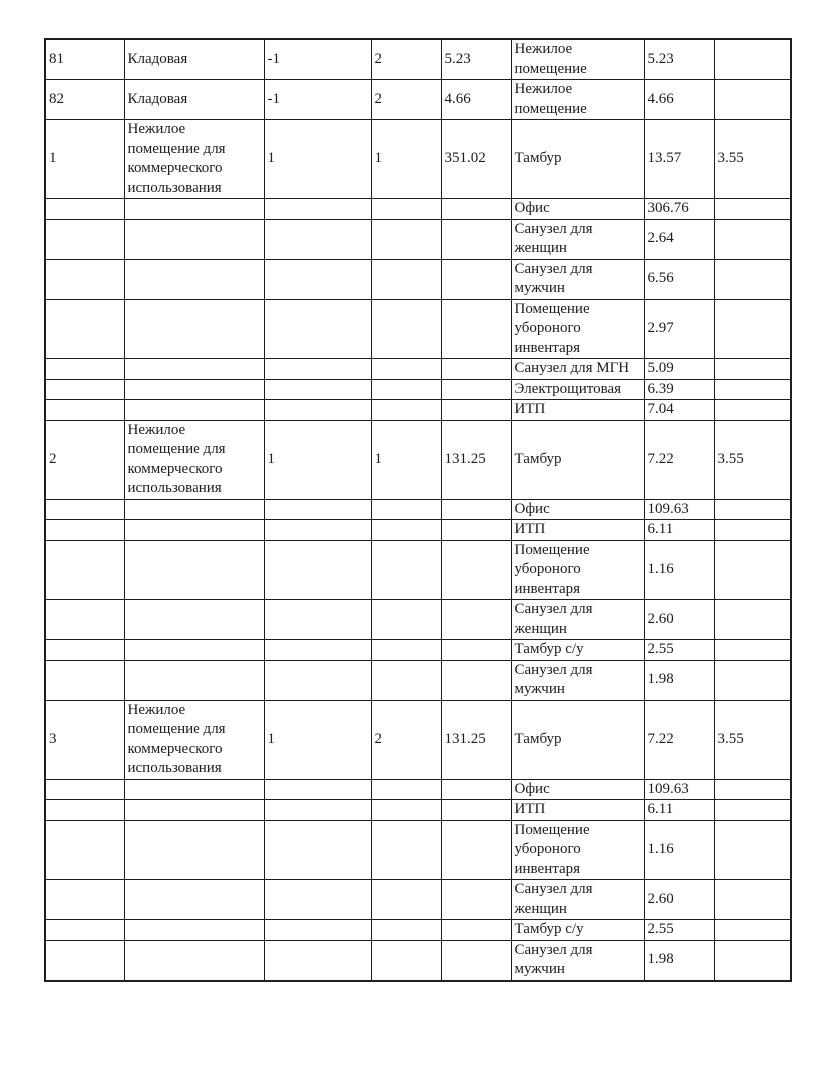  What do you see at coordinates (577, 389) in the screenshot?
I see `table-cell: Электрощитовая` at bounding box center [577, 389].